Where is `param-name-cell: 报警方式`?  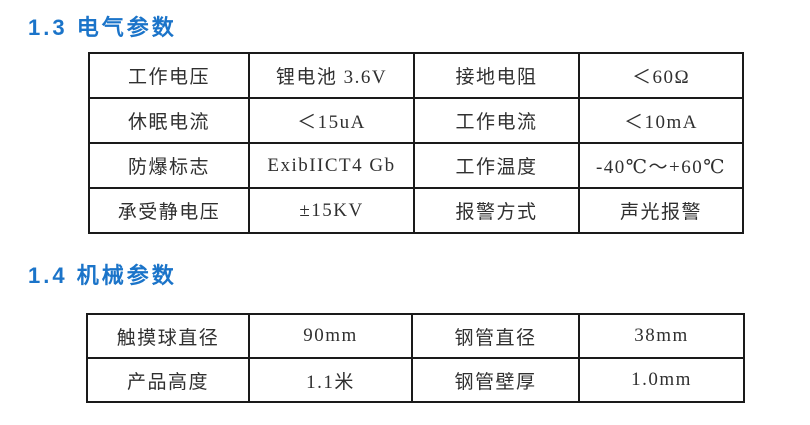
param-name-cell: 报警方式 is located at coordinates (496, 210).